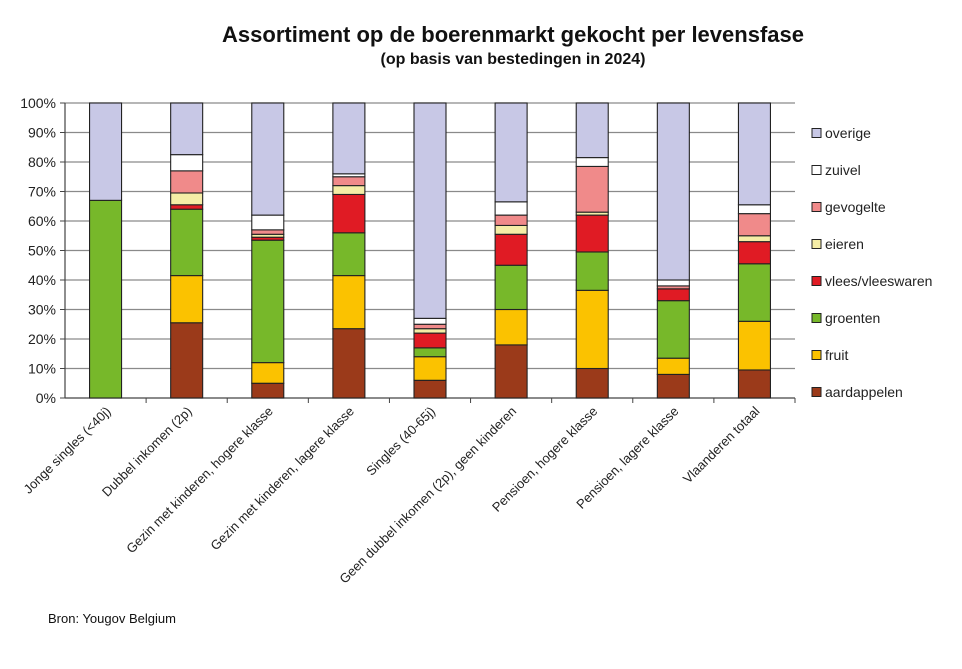 Image resolution: width=962 pixels, height=669 pixels. What do you see at coordinates (42, 251) in the screenshot?
I see `y-tick-label: 50%` at bounding box center [42, 251].